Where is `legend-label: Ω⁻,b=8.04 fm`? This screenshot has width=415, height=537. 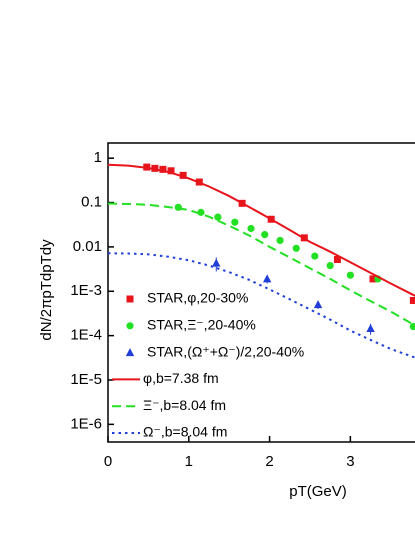
legend-label: Ω⁻,b=8.04 fm is located at coordinates (185, 432).